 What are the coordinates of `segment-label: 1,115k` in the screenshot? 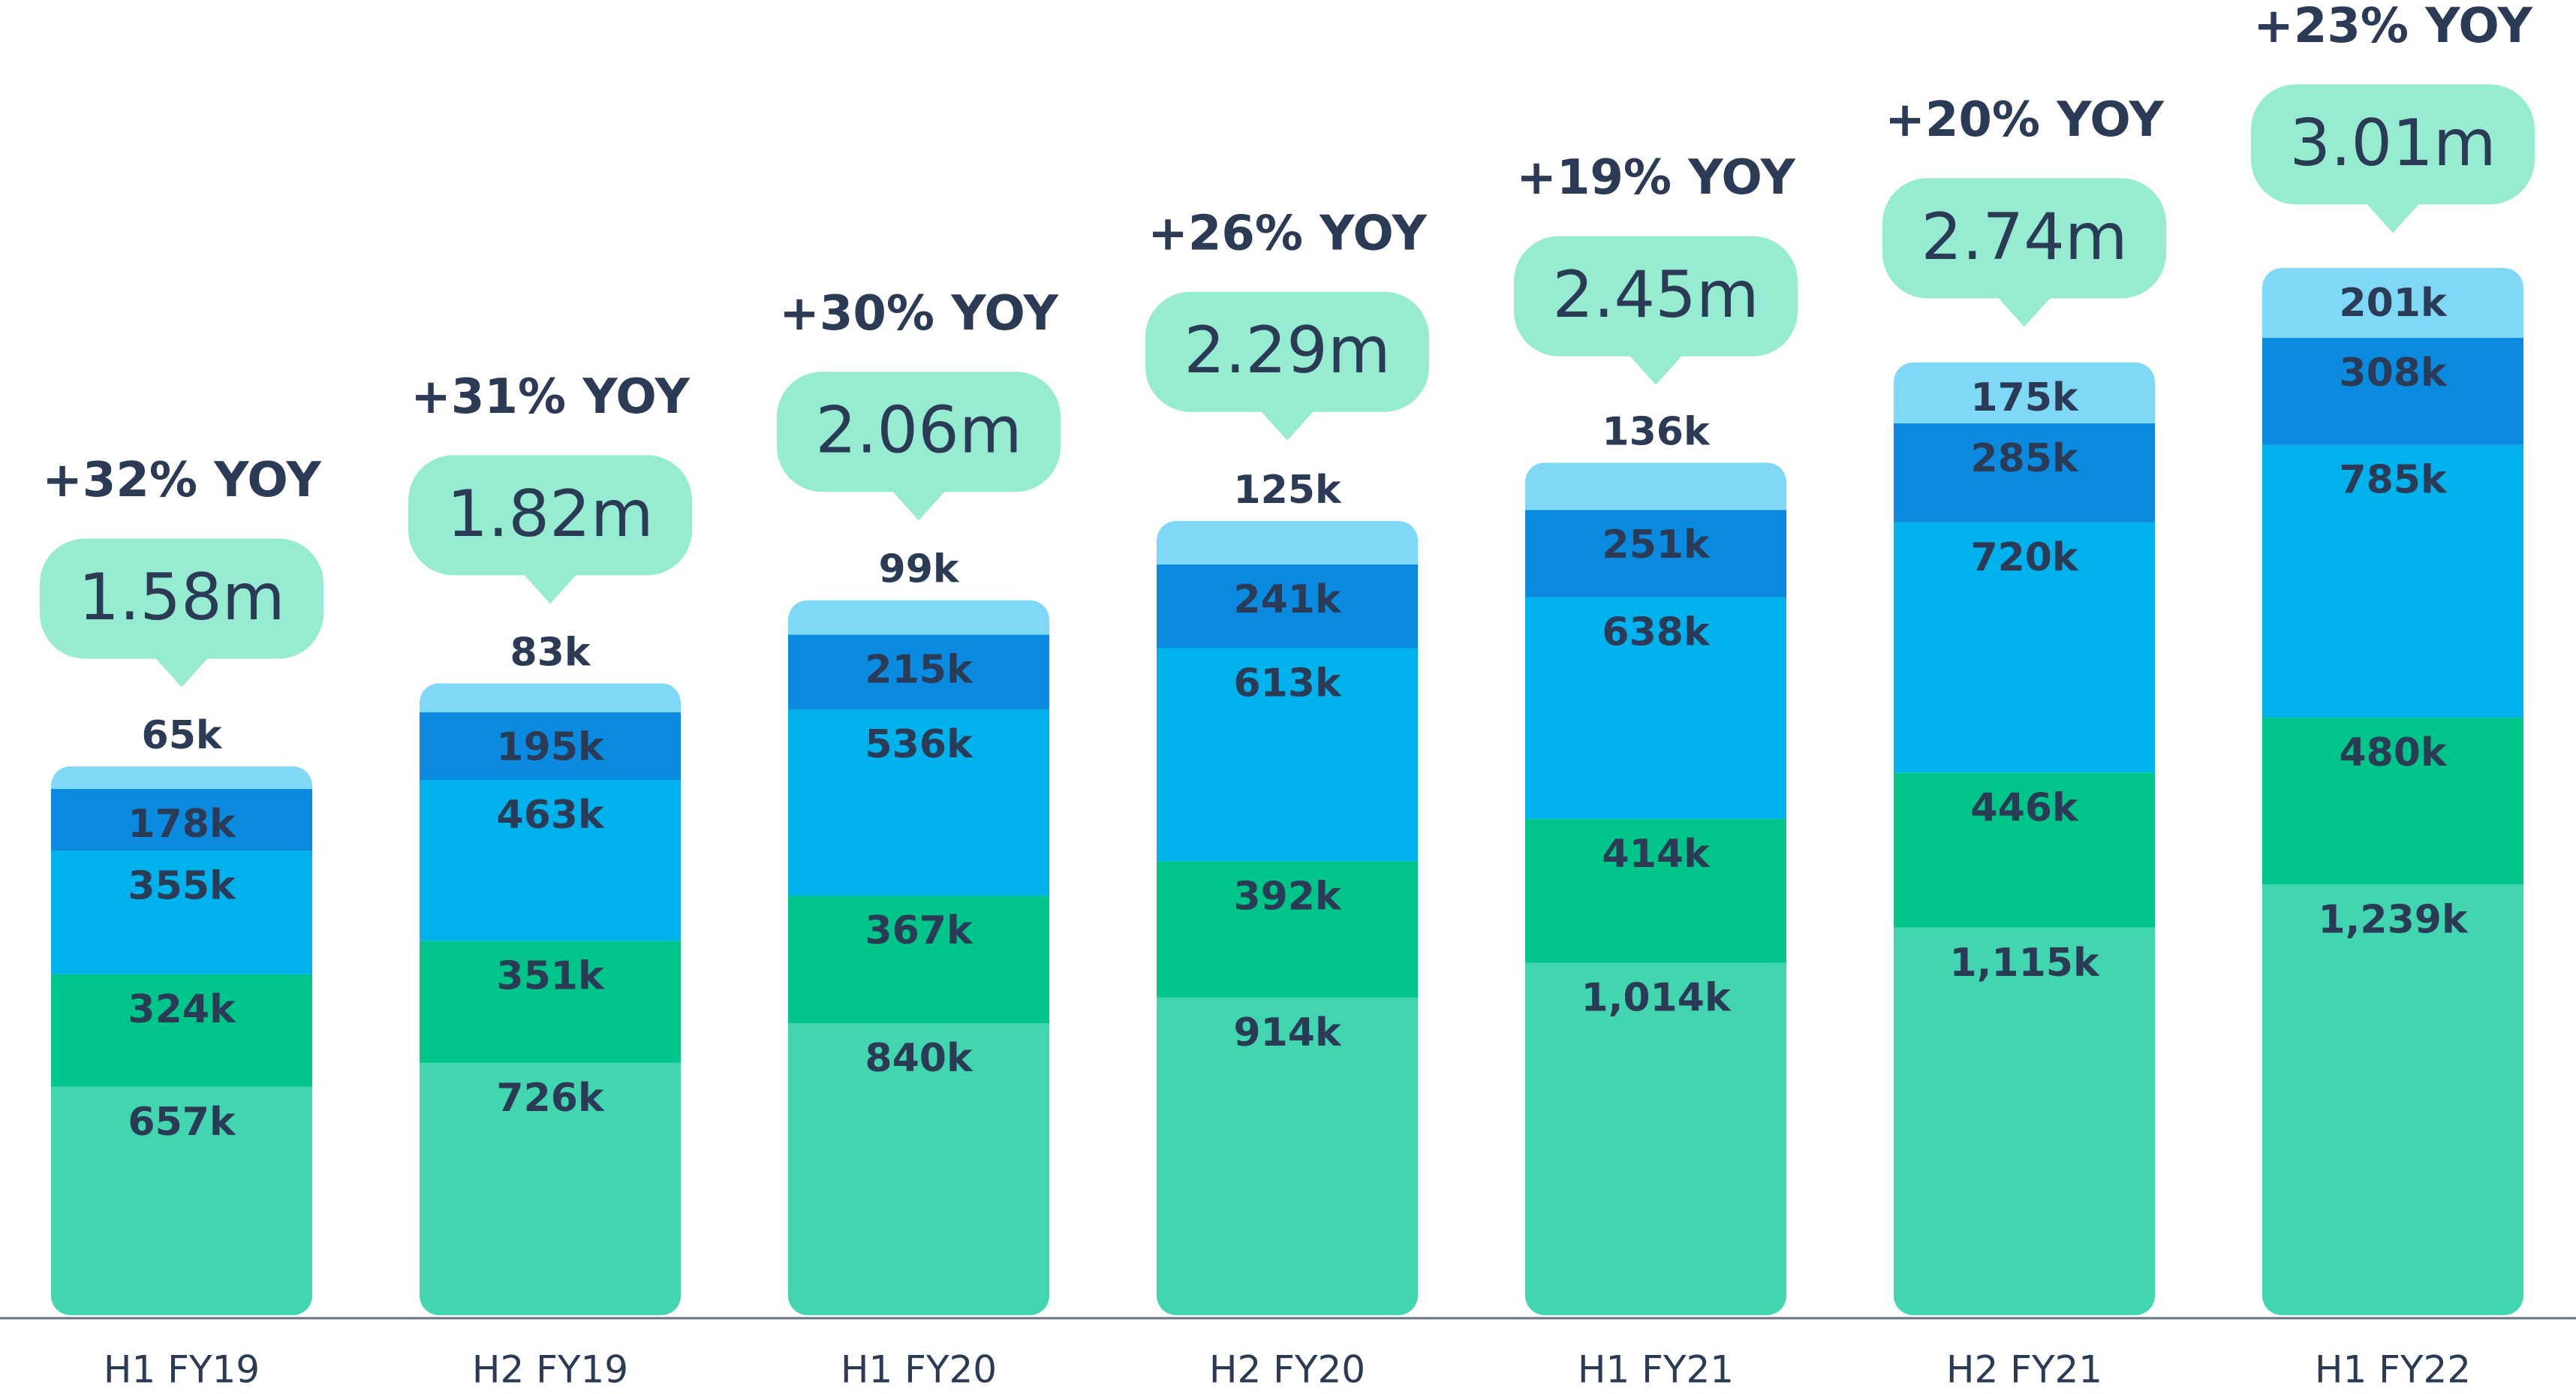 It's located at (2024, 963).